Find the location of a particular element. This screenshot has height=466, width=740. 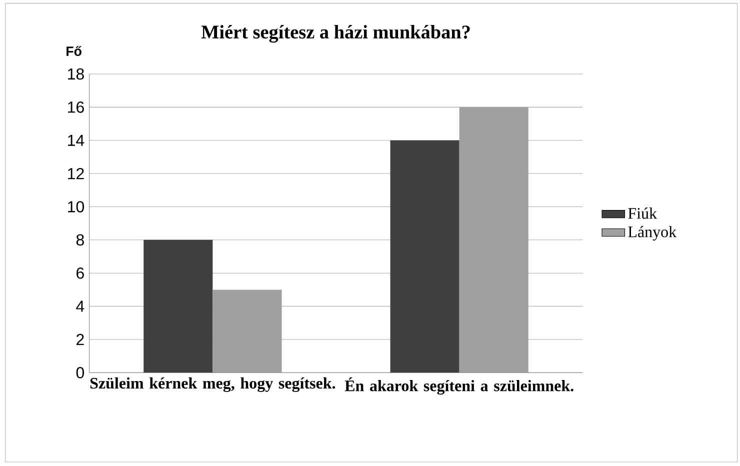

y-tick-label: 6 is located at coordinates (80, 273).